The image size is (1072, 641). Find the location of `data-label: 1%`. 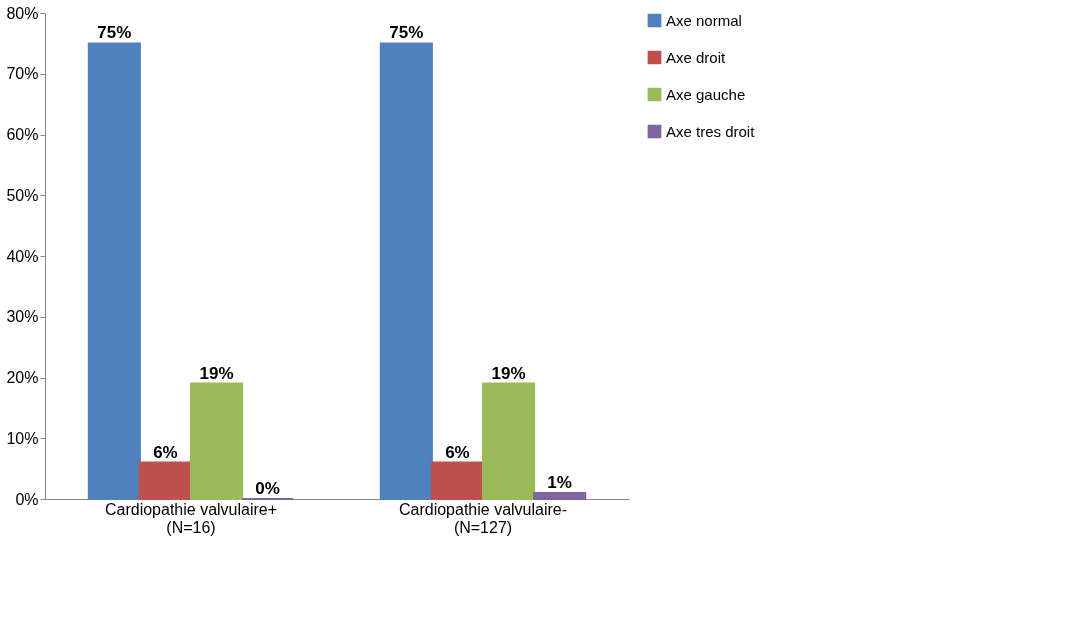

data-label: 1% is located at coordinates (559, 482).